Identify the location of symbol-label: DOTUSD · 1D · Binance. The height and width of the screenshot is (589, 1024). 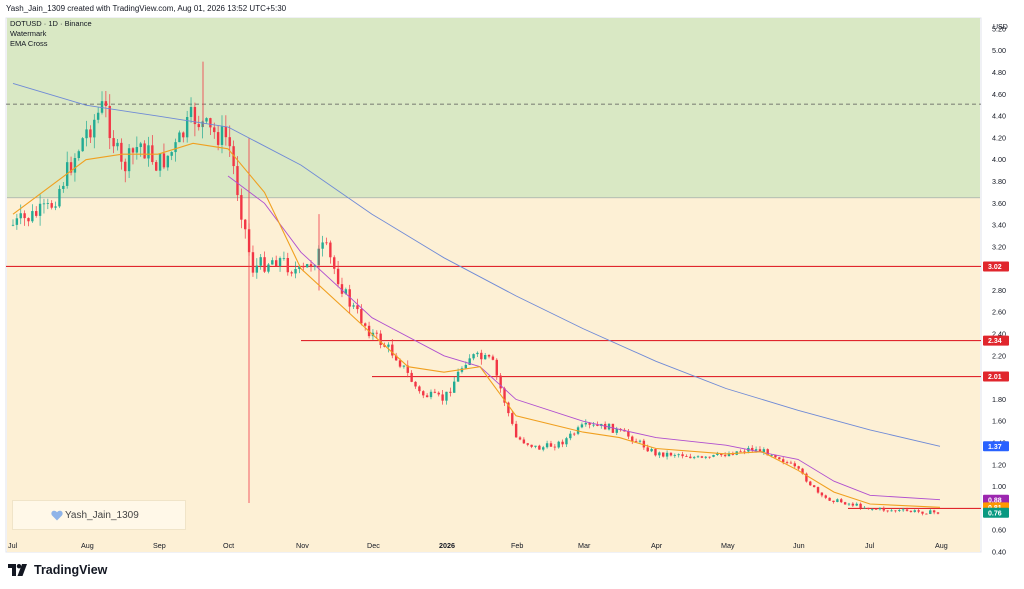
(51, 23).